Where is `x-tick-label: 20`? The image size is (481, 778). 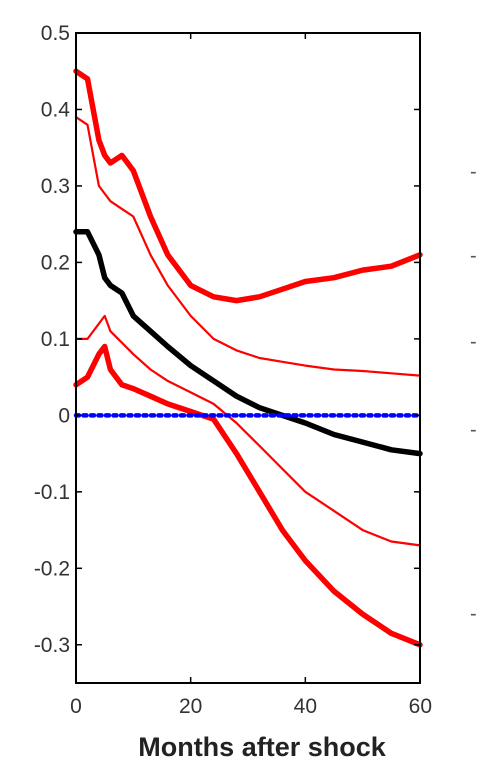
x-tick-label: 20 is located at coordinates (190, 706).